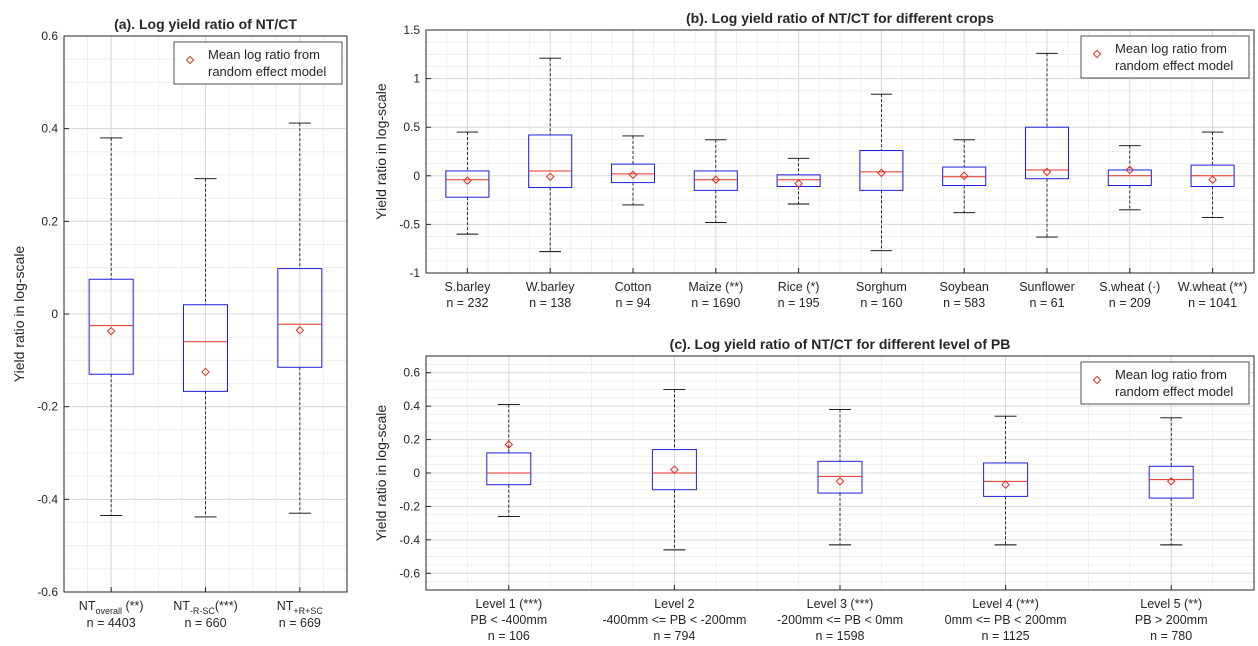  What do you see at coordinates (1006, 620) in the screenshot?
I see `category-range: 0mm <= PB < 200mm` at bounding box center [1006, 620].